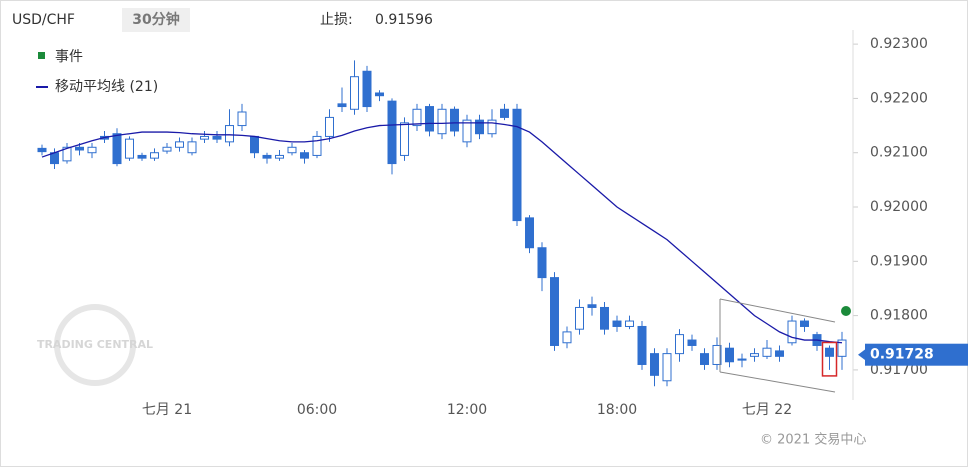 The image size is (968, 467). What do you see at coordinates (317, 410) in the screenshot?
I see `x-tick-label: 06:00` at bounding box center [317, 410].